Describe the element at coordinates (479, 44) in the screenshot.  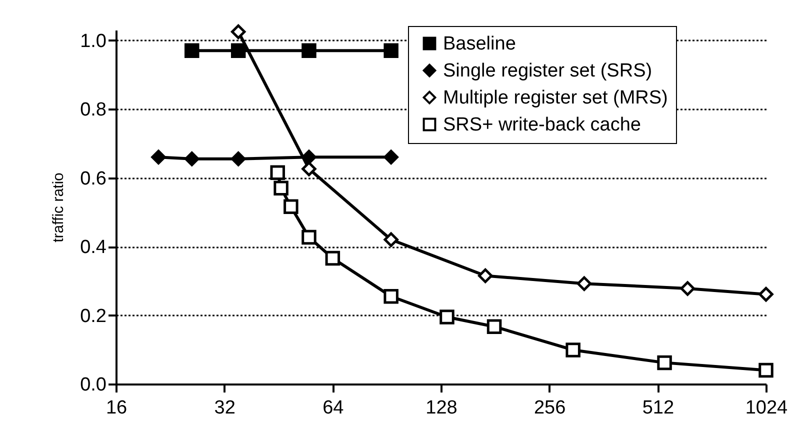
I see `legend-label: Baseline` at that location.